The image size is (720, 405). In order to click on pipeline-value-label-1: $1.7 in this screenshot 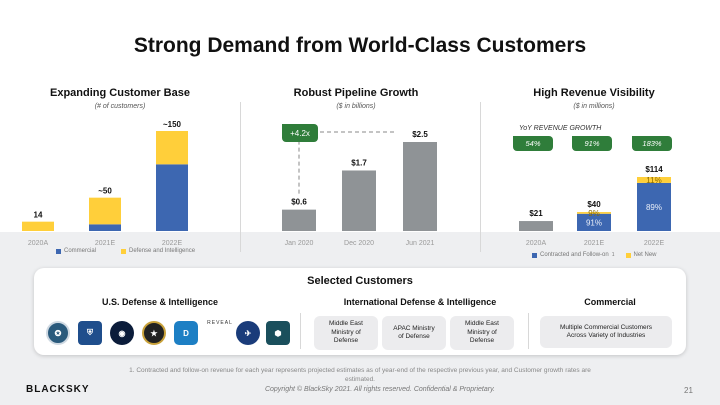, I will do `click(359, 162)`.